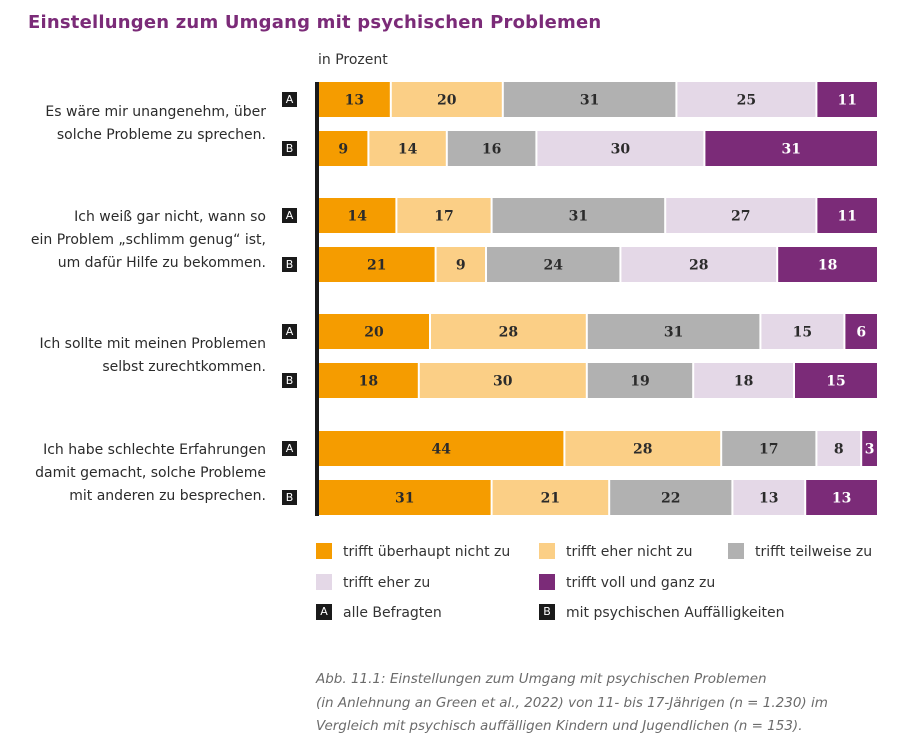 This screenshot has height=753, width=915. I want to click on data-label-q3-a-1: 20, so click(374, 333).